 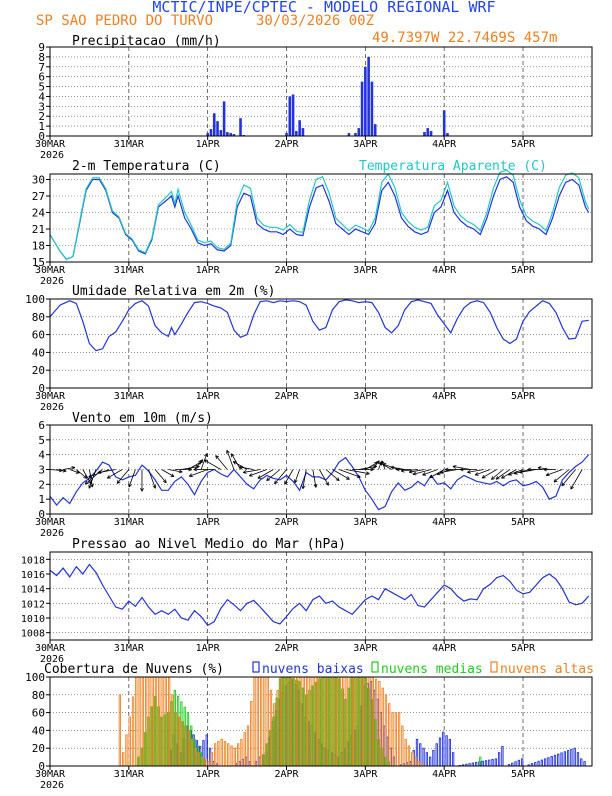 I want to click on cloud-x-tick-label: 3APR, so click(x=365, y=774).